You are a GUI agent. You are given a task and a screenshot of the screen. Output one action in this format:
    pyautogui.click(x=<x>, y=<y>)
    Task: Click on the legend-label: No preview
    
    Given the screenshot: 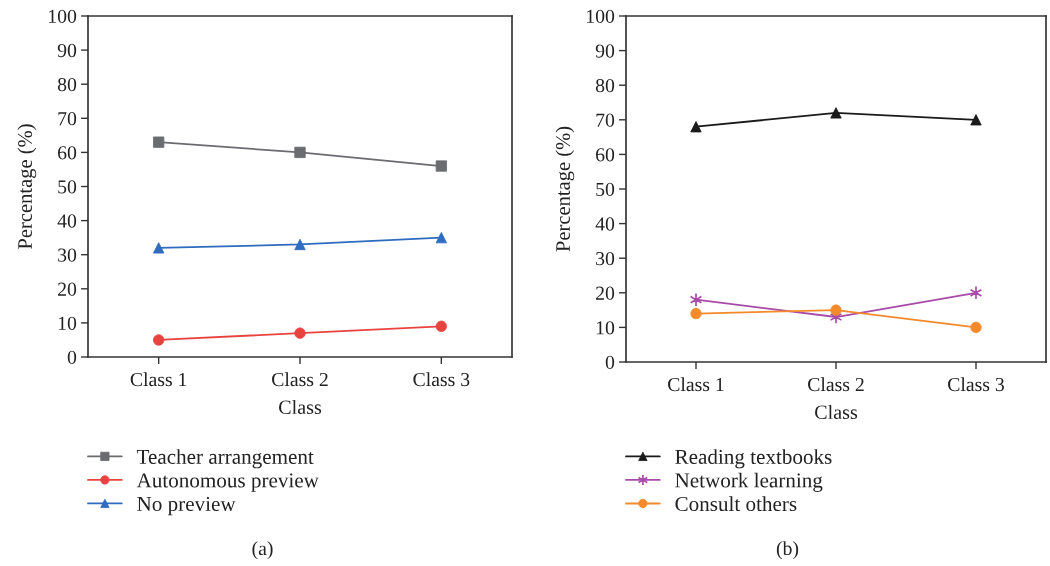 What is the action you would take?
    pyautogui.click(x=186, y=506)
    